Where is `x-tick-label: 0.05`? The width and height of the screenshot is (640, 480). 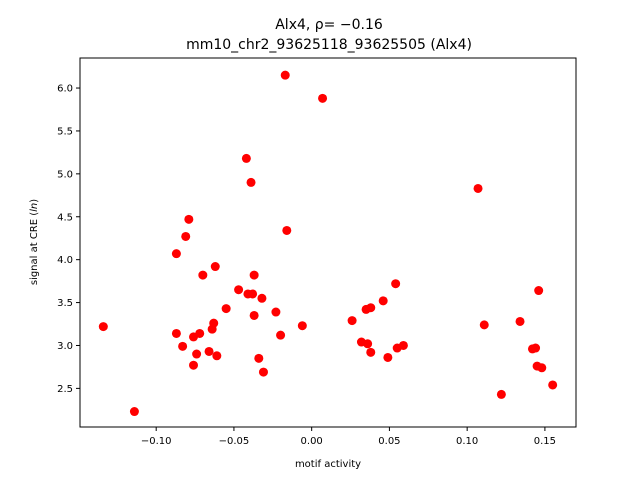
x-tick-label: 0.05 is located at coordinates (389, 441).